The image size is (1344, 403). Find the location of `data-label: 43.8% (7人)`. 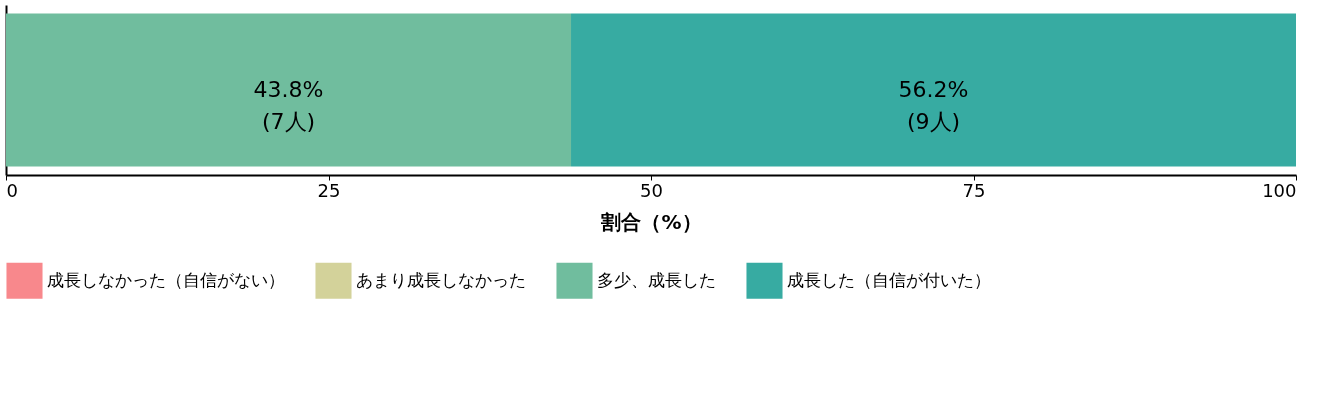

data-label: 43.8% (7人) is located at coordinates (288, 105).